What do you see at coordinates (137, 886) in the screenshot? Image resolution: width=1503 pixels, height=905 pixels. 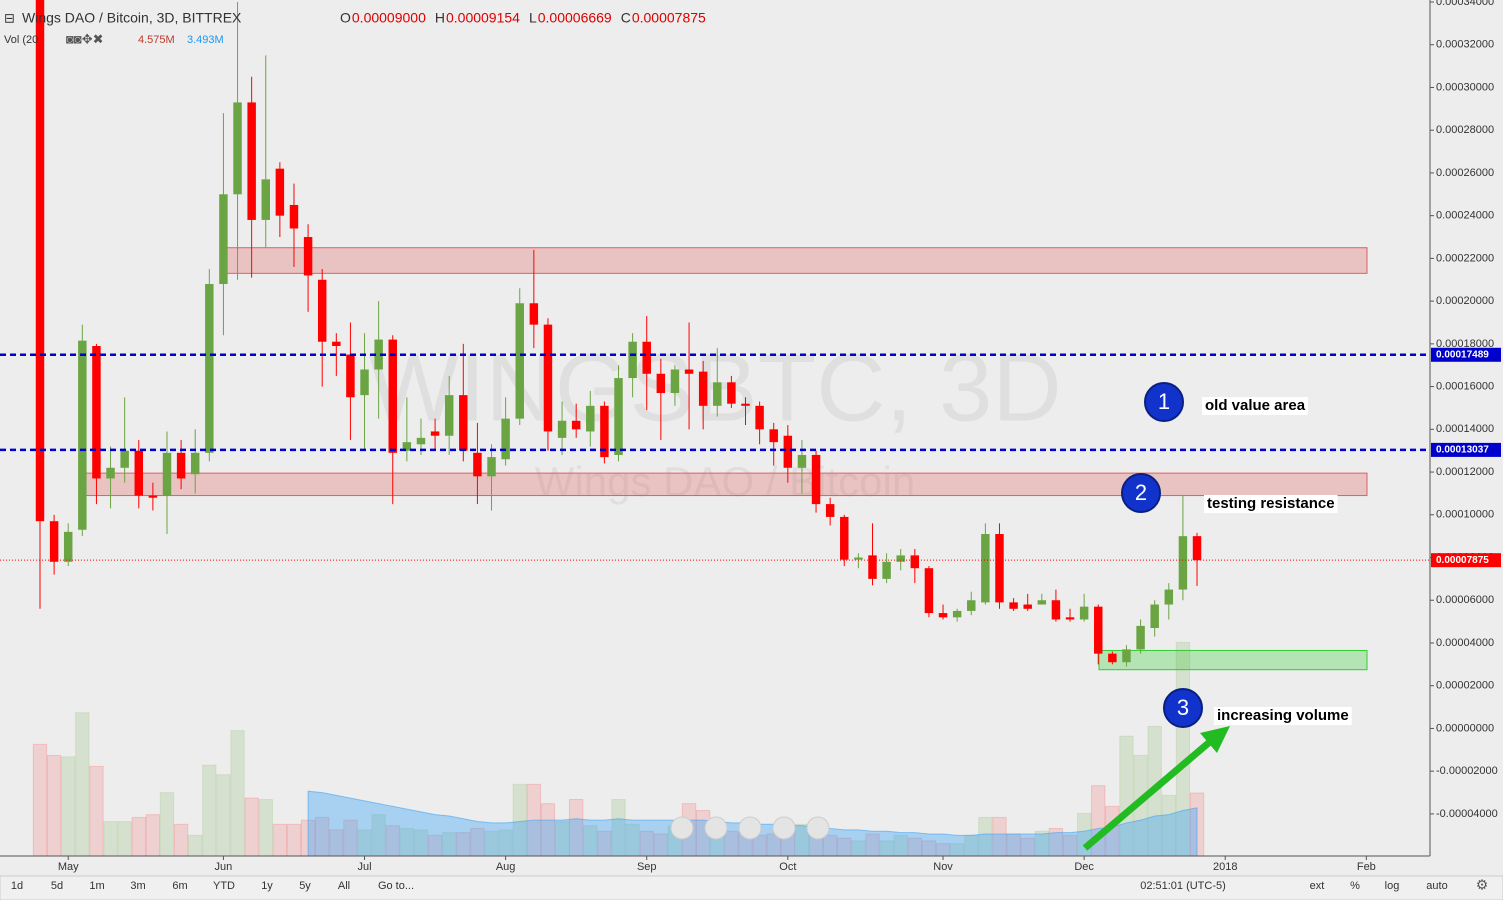 I see `range-button: 3m` at bounding box center [137, 886].